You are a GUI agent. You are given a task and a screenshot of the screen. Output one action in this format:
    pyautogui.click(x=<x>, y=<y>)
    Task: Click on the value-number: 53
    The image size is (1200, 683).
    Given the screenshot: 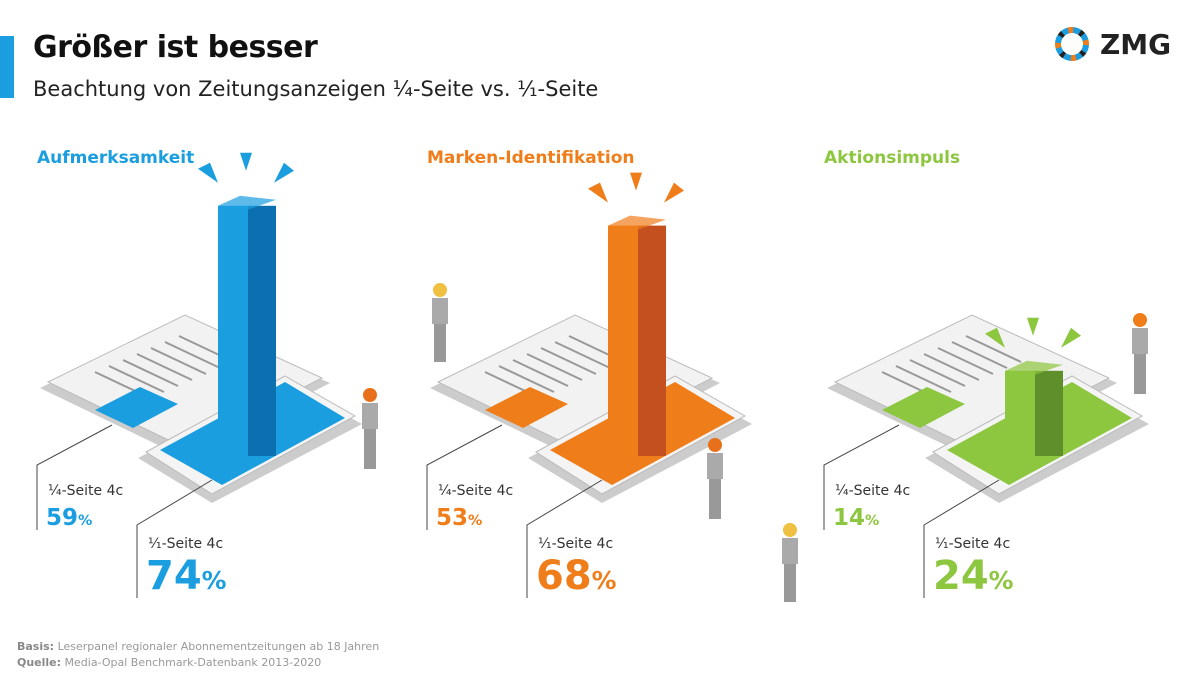 What is the action you would take?
    pyautogui.click(x=452, y=518)
    